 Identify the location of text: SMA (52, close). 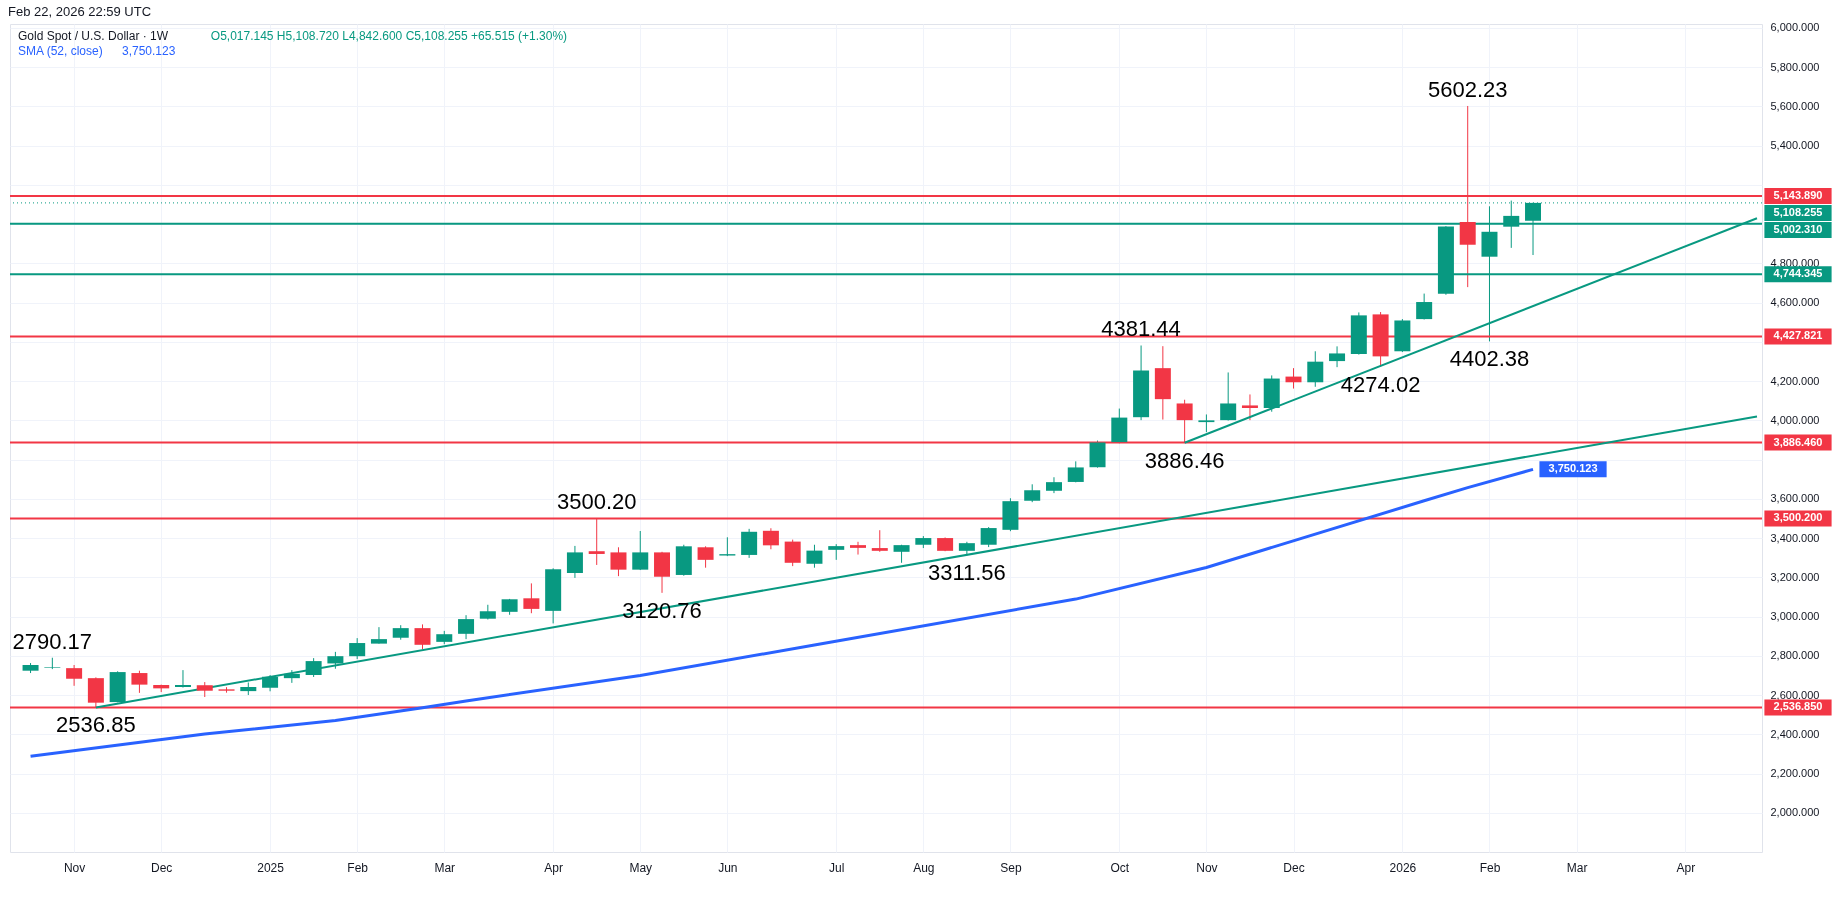
(60, 51).